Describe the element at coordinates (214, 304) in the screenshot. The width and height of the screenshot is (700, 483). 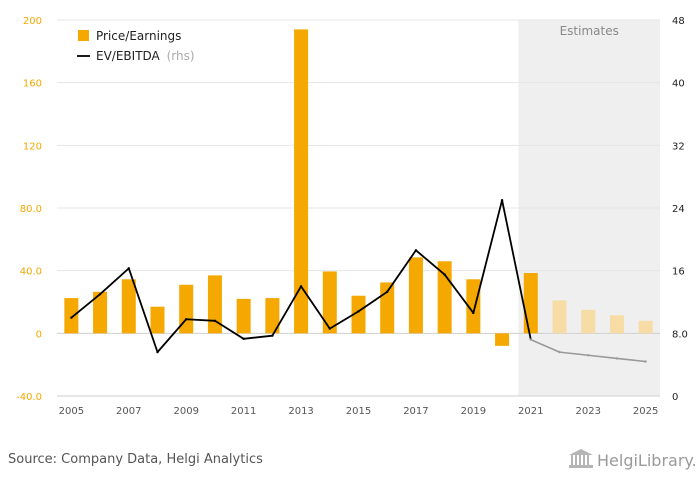
I see `bar-2010` at that location.